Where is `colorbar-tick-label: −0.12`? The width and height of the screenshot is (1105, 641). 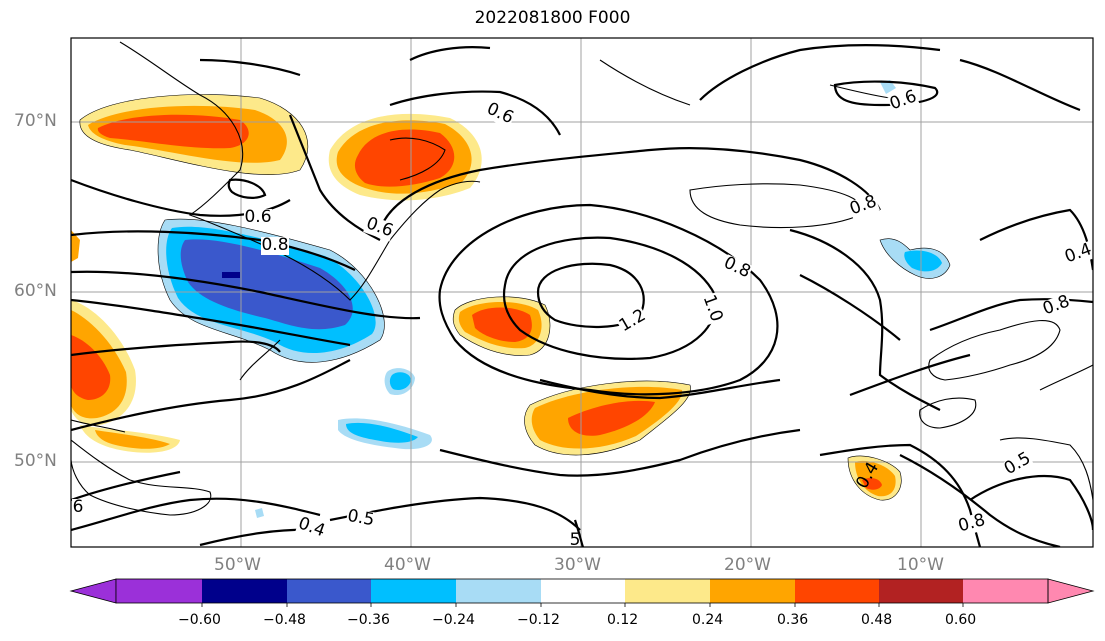 colorbar-tick-label: −0.12 is located at coordinates (538, 620).